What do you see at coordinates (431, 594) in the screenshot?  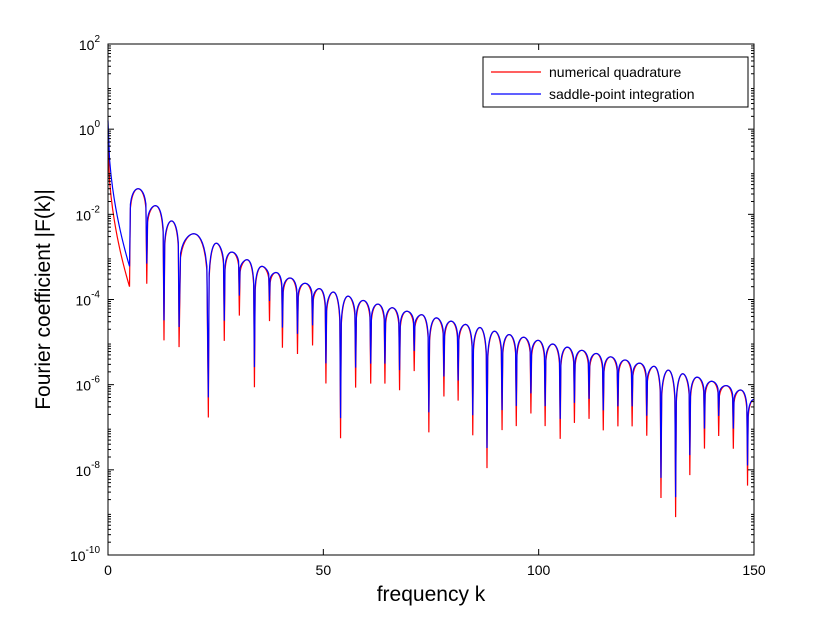 I see `x-axis-label: frequency k` at bounding box center [431, 594].